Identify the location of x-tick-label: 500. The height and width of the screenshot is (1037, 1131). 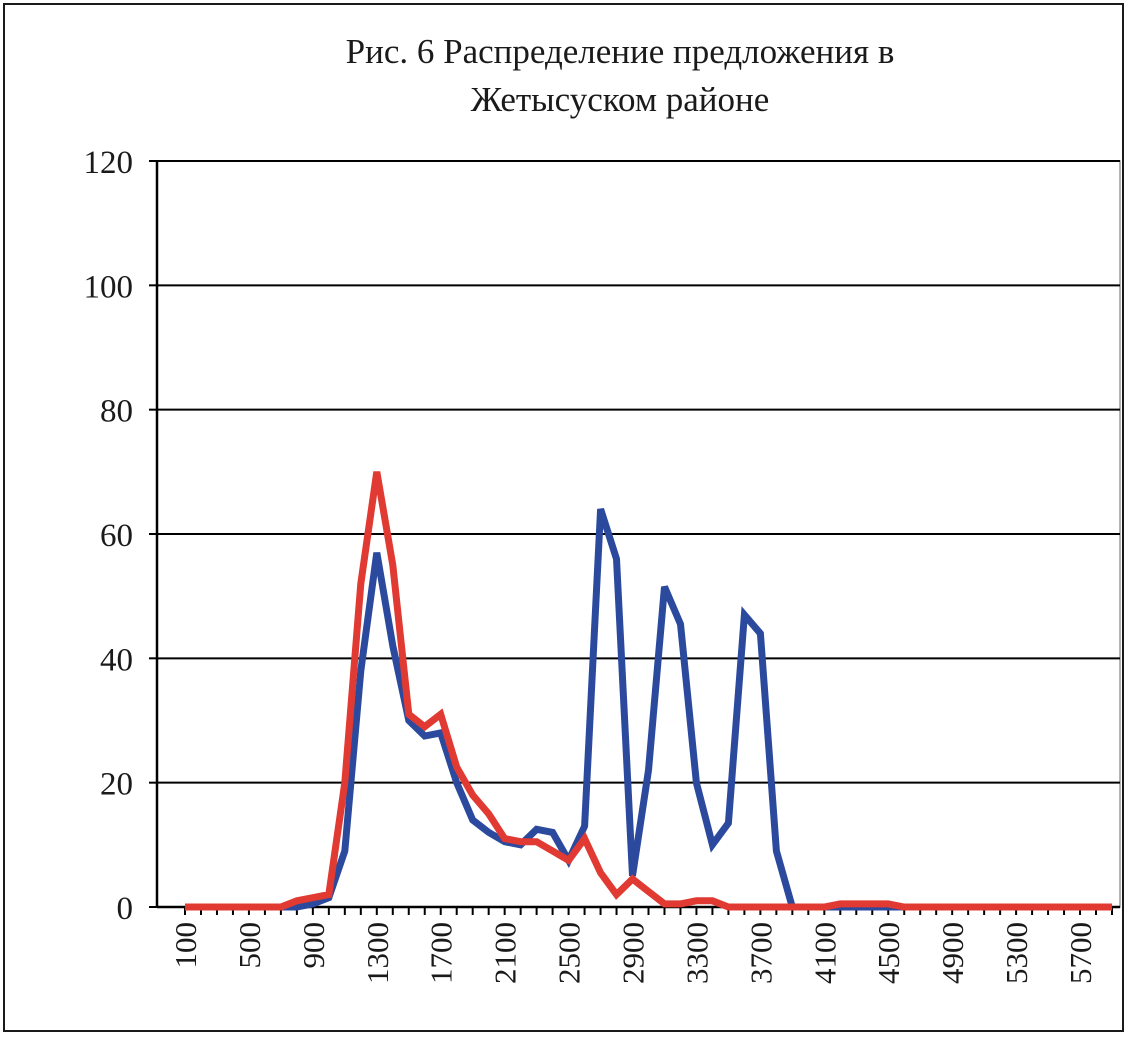
(249, 945).